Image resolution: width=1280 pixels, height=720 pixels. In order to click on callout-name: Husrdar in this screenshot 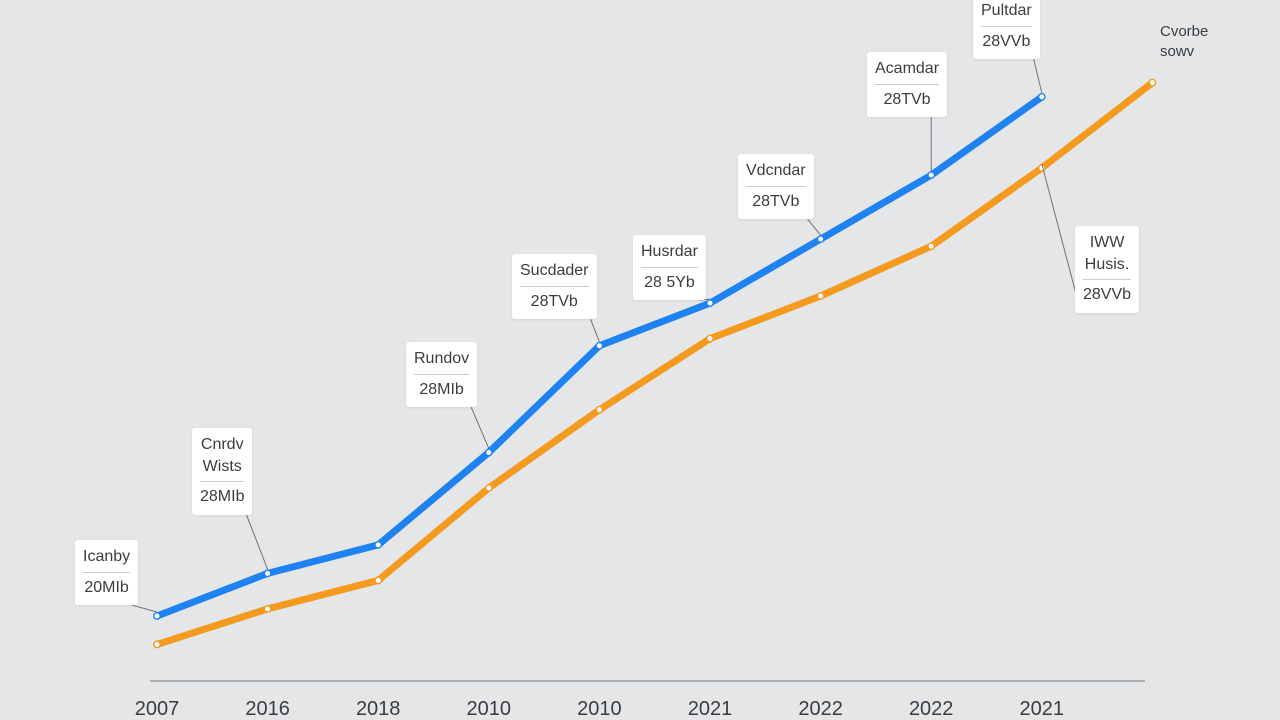, I will do `click(669, 251)`.